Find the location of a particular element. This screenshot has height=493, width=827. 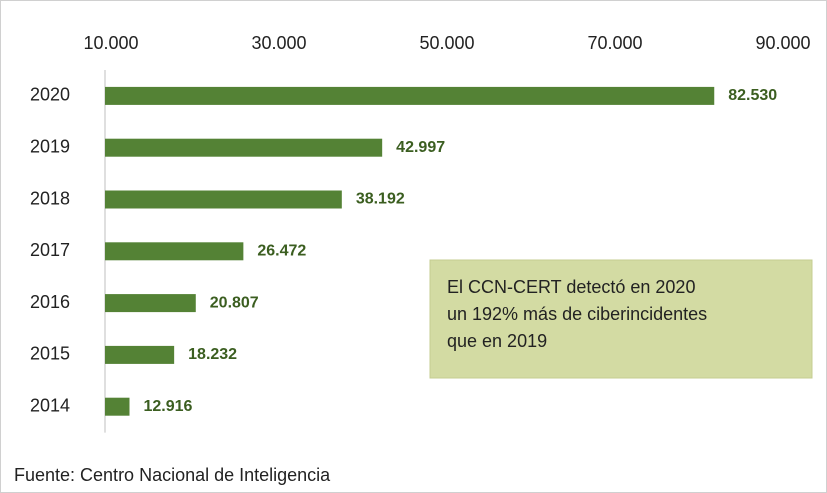

data-label: 82.530 is located at coordinates (752, 95).